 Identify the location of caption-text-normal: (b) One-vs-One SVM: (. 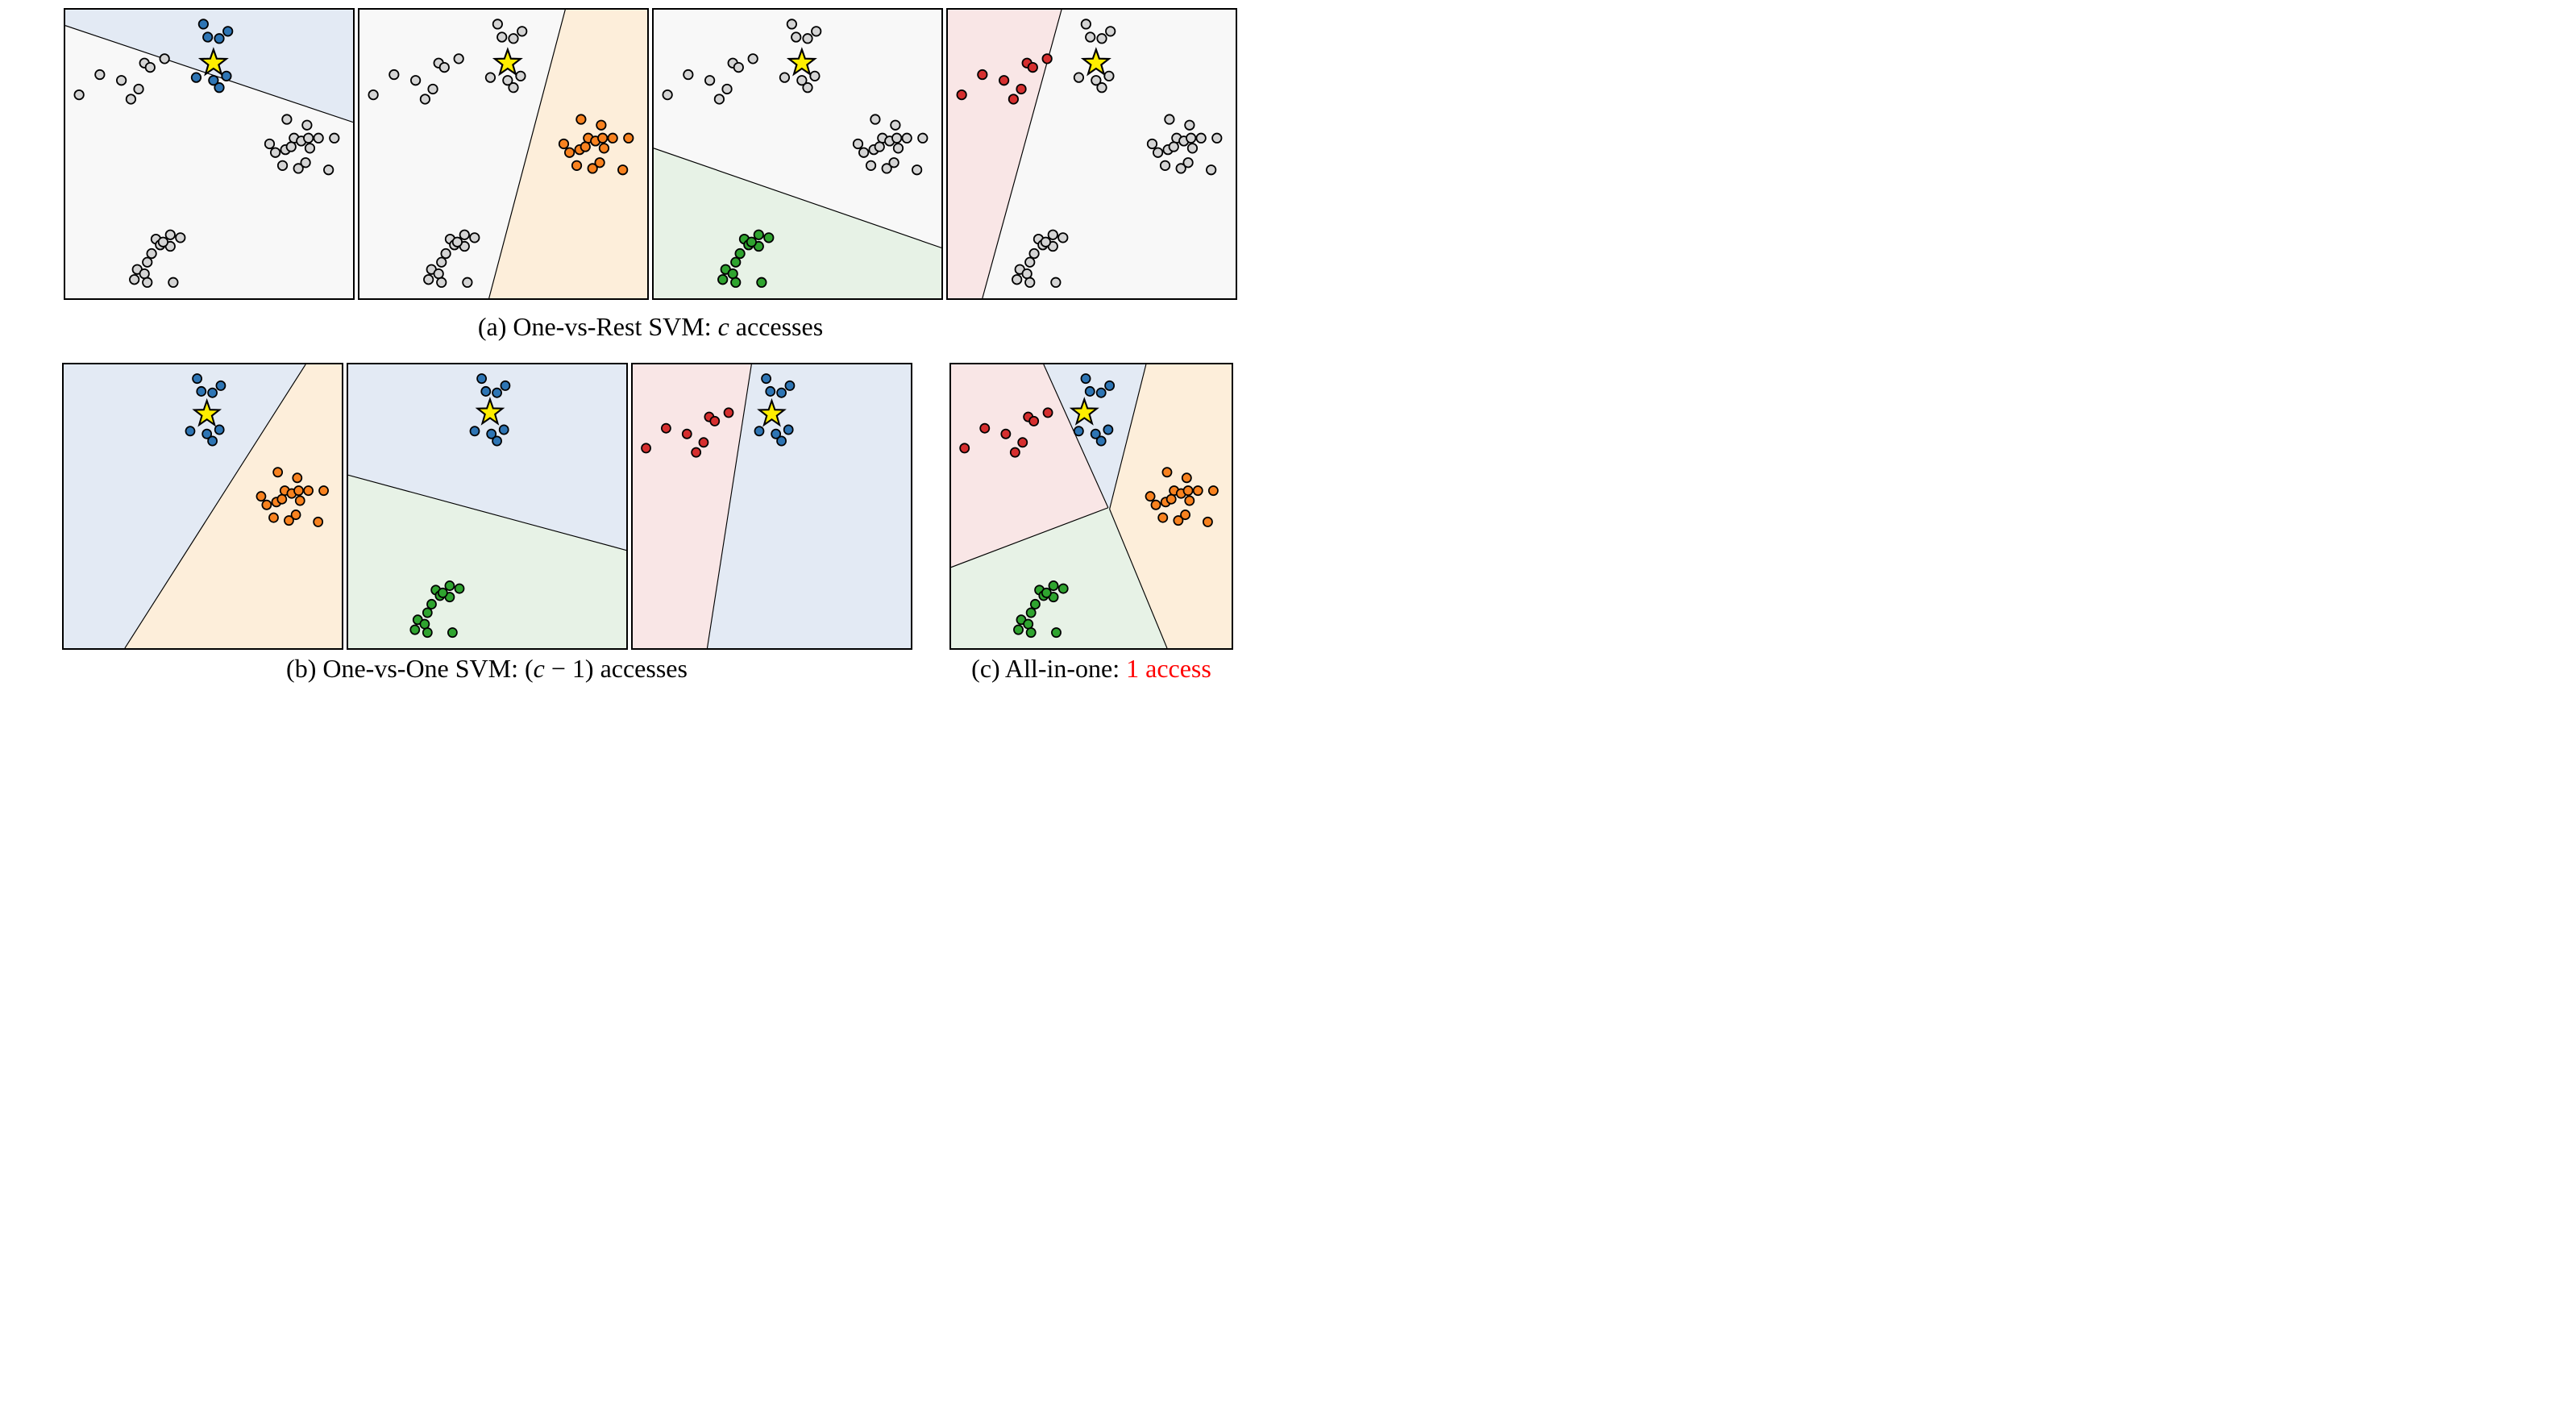
(410, 668).